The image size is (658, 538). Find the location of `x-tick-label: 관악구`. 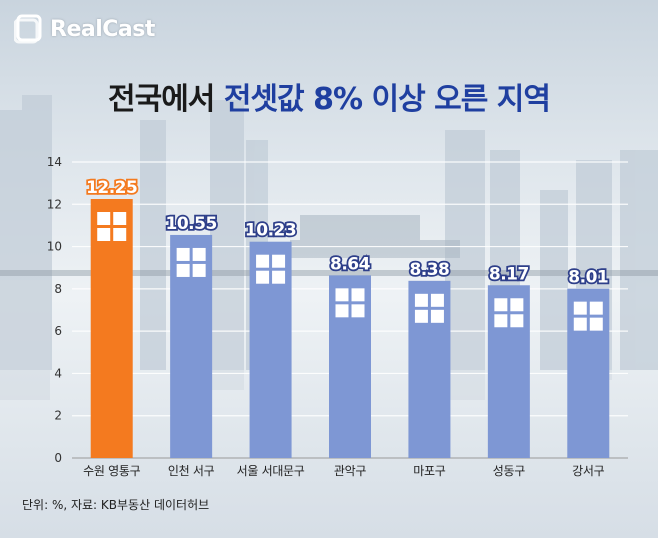

x-tick-label: 관악구 is located at coordinates (350, 471).